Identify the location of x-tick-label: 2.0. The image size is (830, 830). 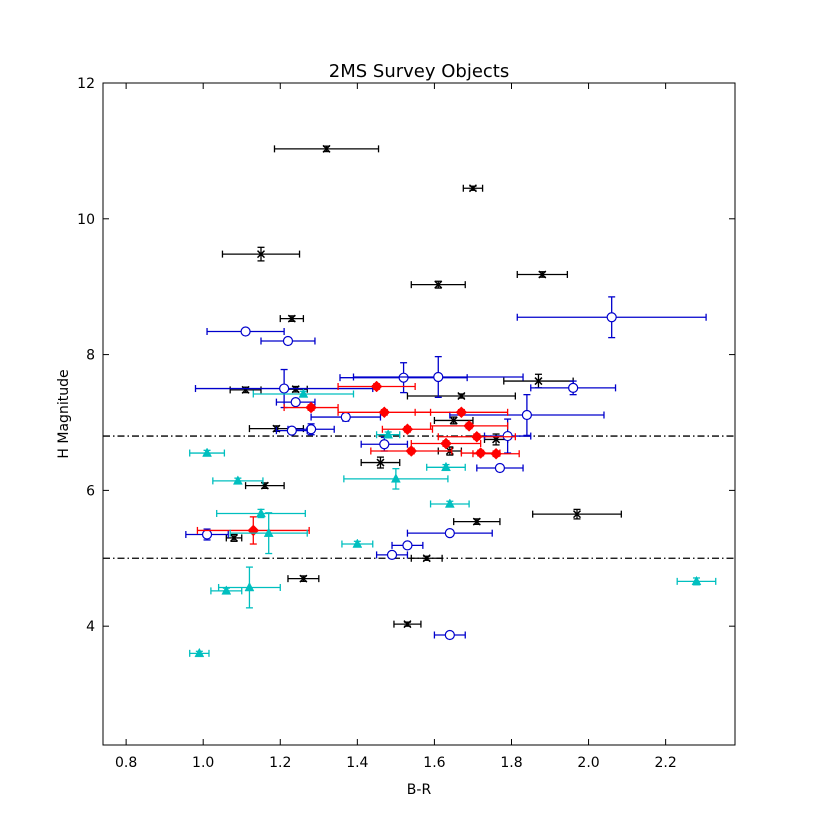
(588, 763).